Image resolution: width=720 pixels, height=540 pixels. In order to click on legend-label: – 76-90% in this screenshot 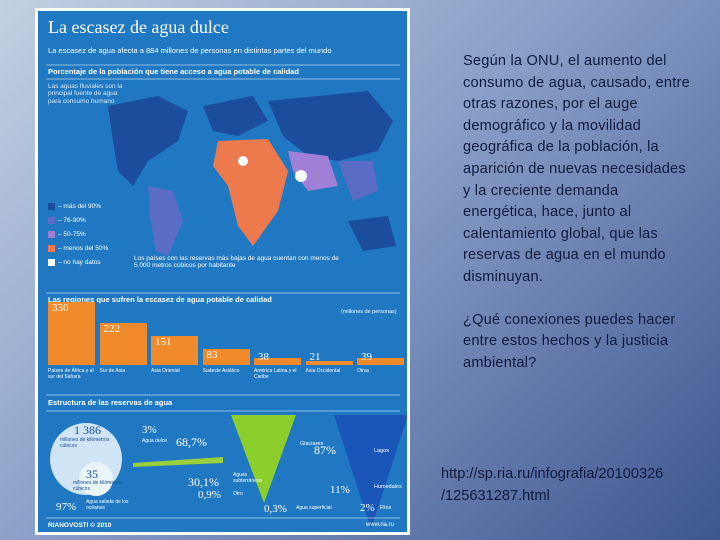, I will do `click(72, 220)`.